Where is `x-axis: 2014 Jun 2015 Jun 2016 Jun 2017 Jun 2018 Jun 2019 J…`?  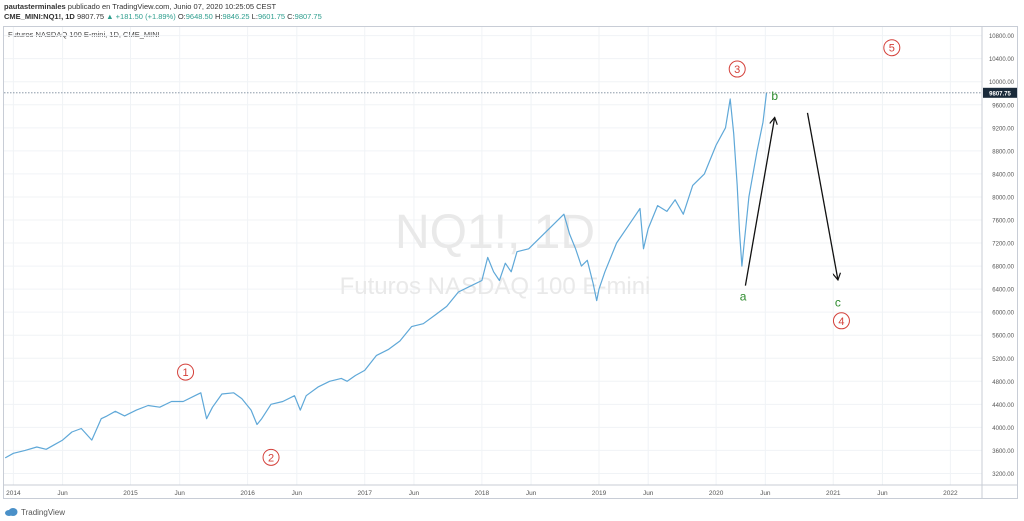
x-axis: 2014 Jun 2015 Jun 2016 Jun 2017 Jun 2018 Jun 2019 J… is located at coordinates (510, 490).